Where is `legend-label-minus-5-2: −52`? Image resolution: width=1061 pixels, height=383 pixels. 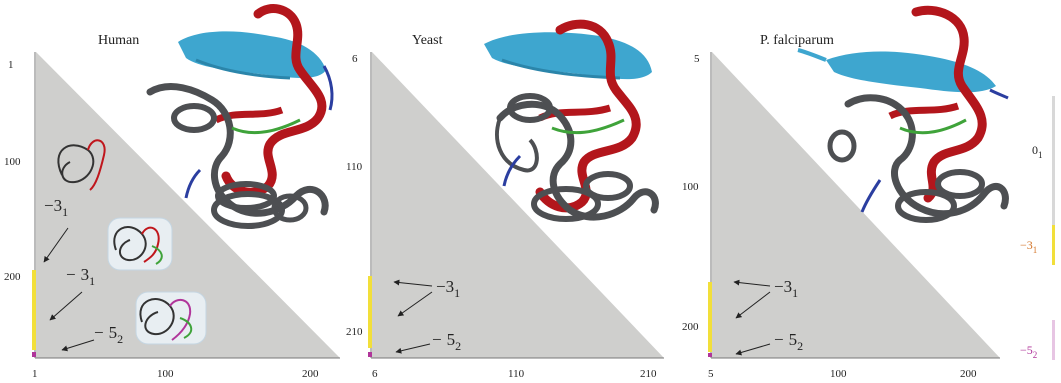
legend-label-minus-5-2: −52 is located at coordinates (1028, 351).